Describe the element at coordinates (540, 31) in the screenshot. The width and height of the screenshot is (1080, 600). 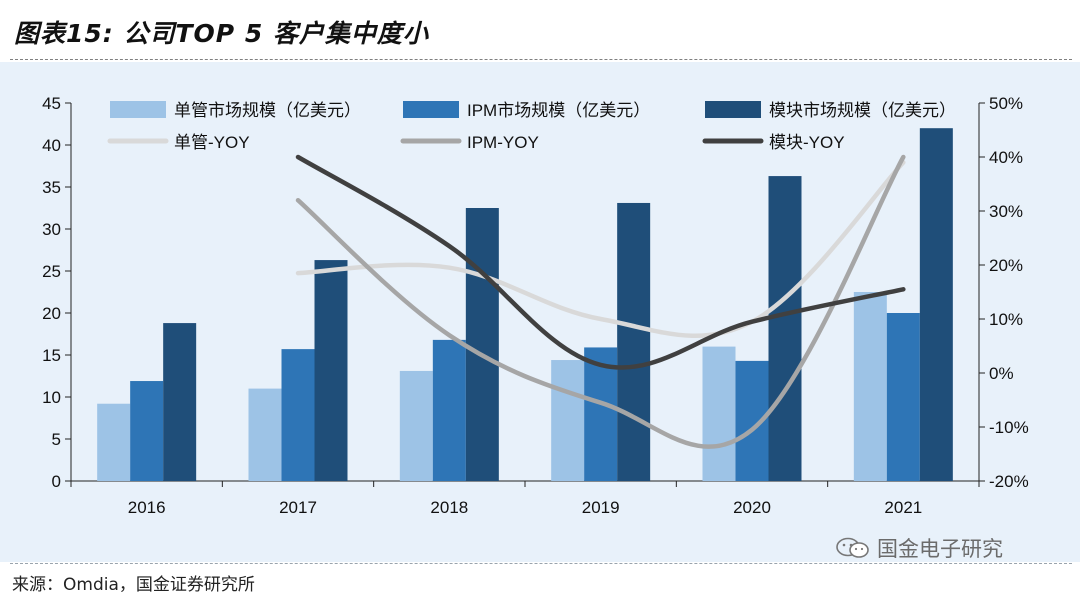
I see `title-bar: 图表15: 公司TOP 5 客户集中度小` at that location.